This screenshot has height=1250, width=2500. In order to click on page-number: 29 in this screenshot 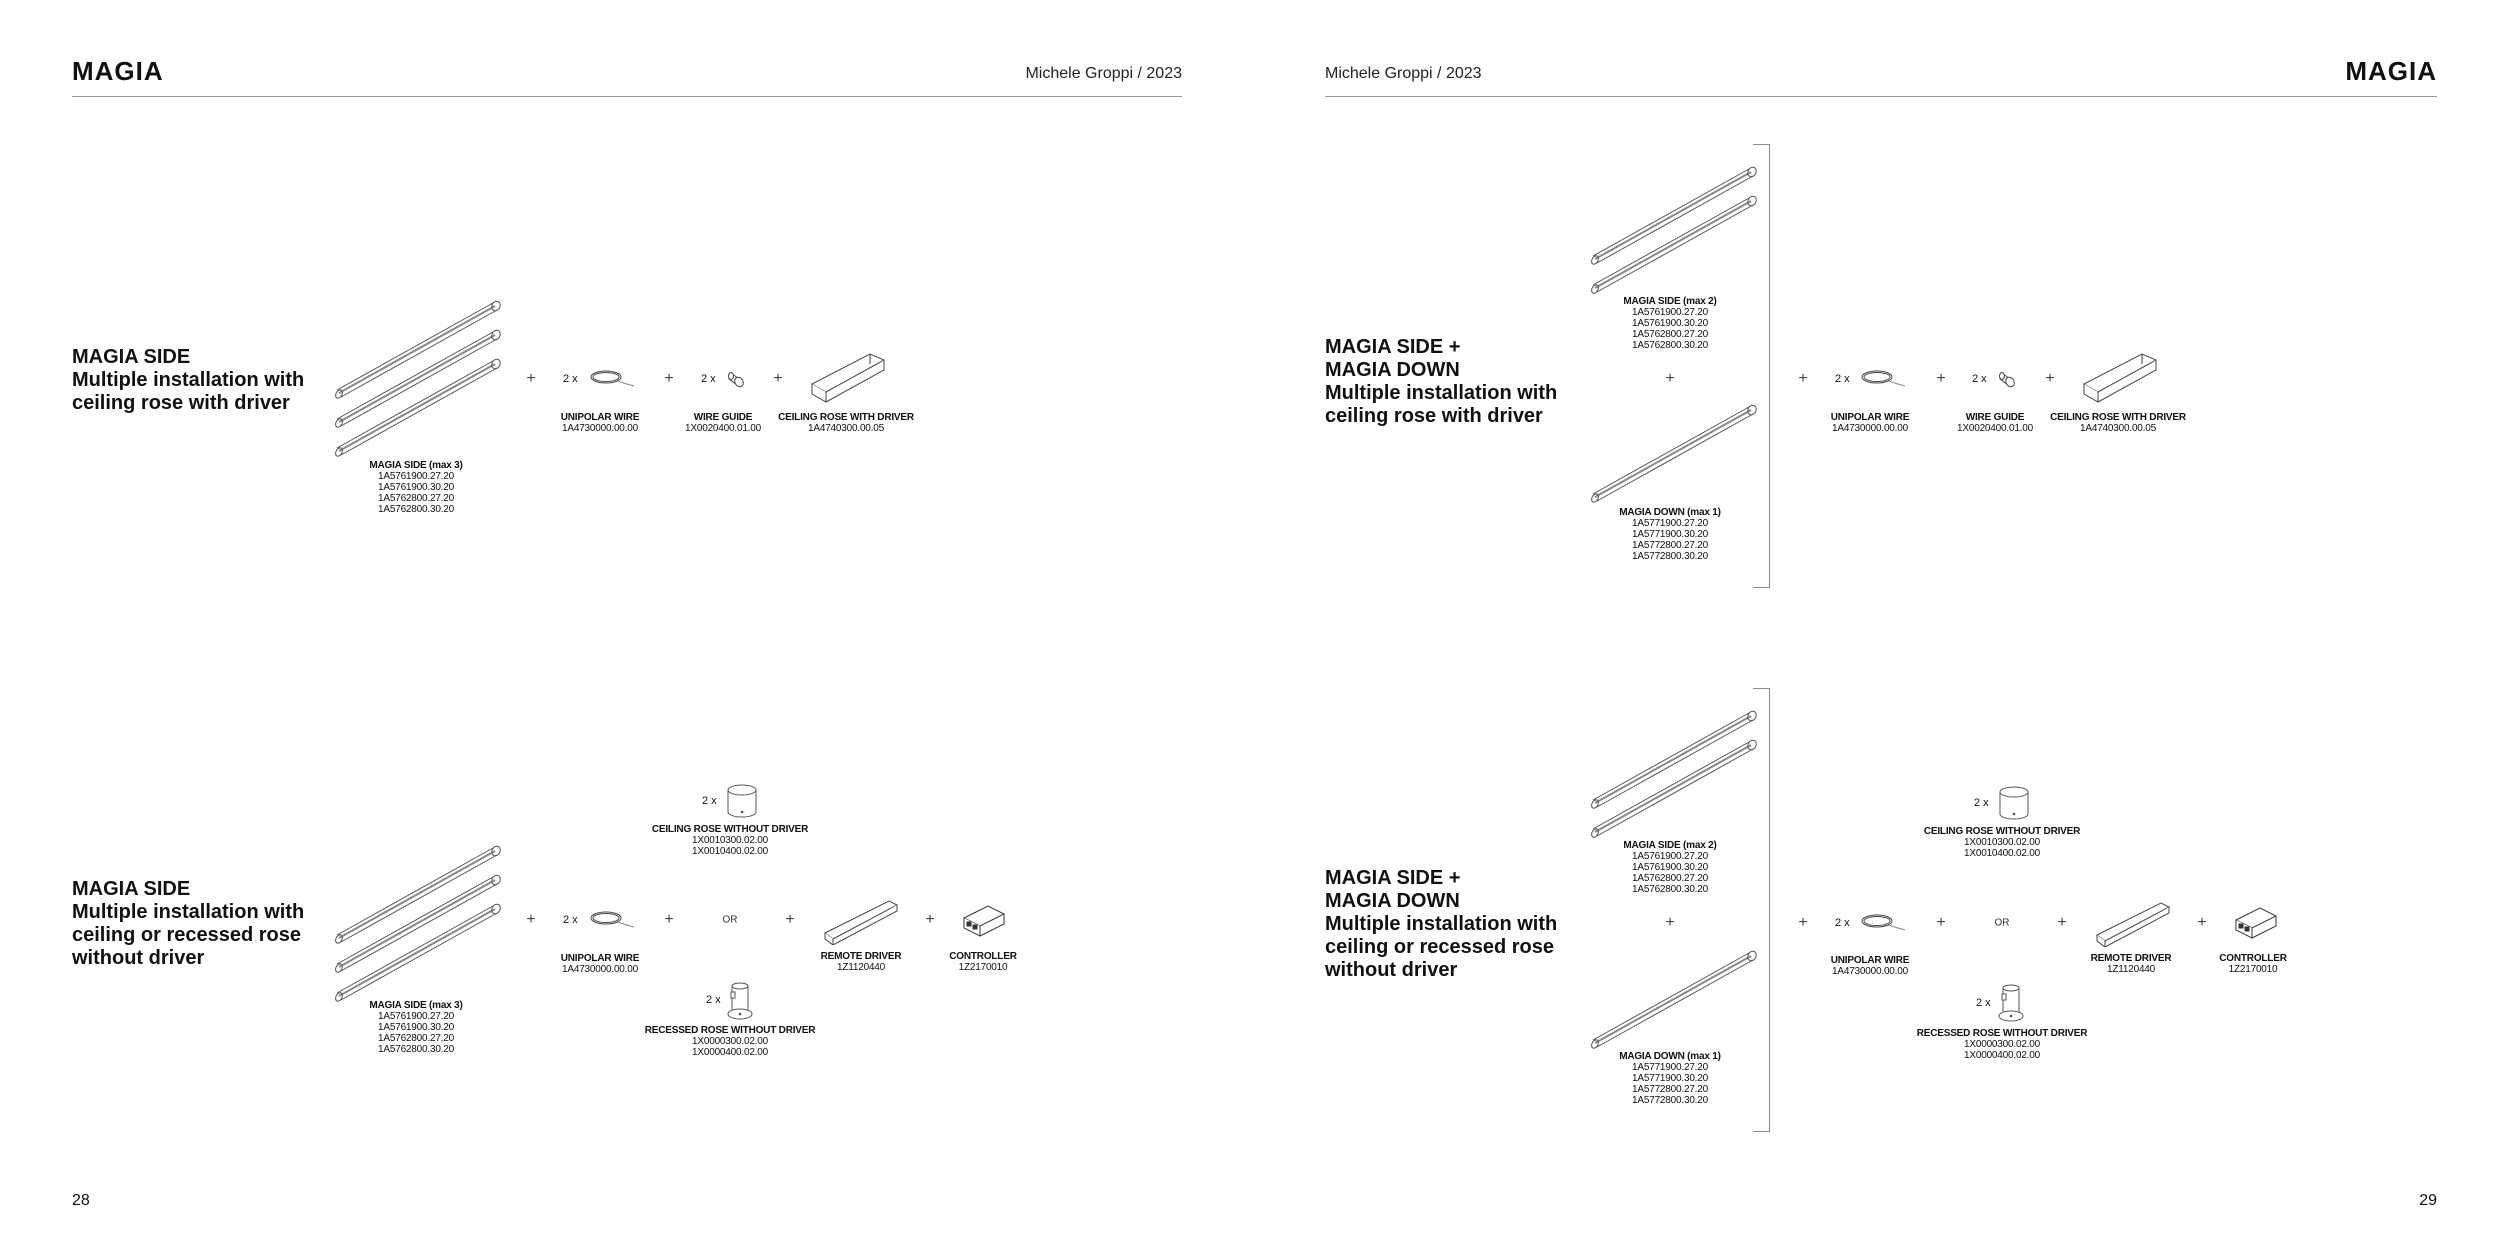, I will do `click(2428, 1200)`.